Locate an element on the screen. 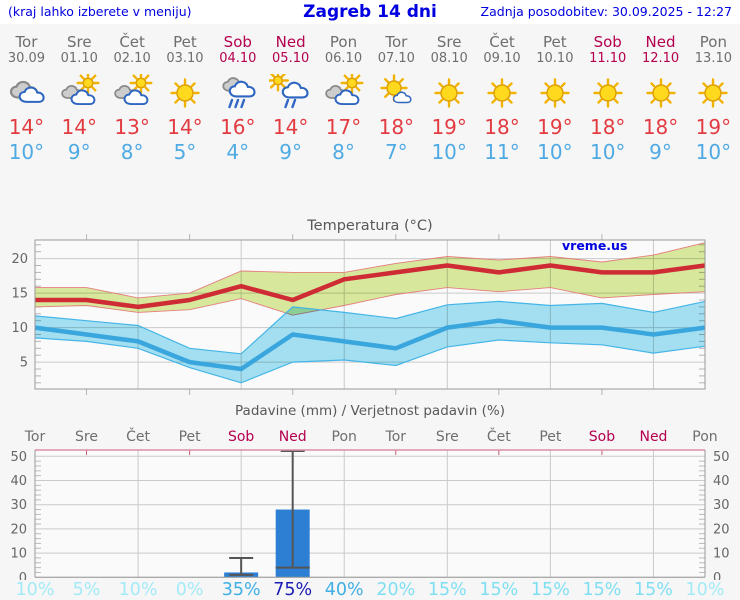  precip-probability-value: 5% is located at coordinates (86, 590).